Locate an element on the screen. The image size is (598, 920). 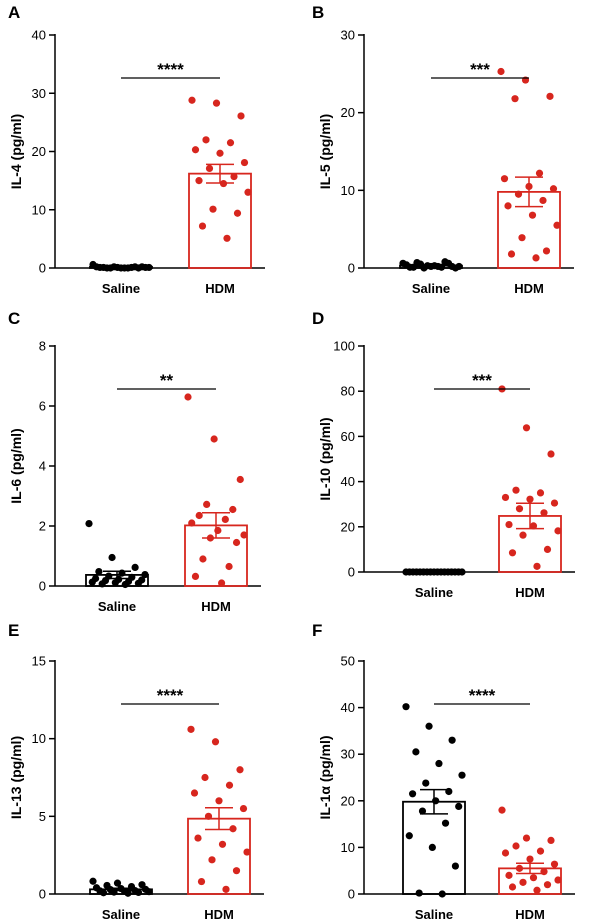
panel-letter: E is located at coordinates (13, 630).